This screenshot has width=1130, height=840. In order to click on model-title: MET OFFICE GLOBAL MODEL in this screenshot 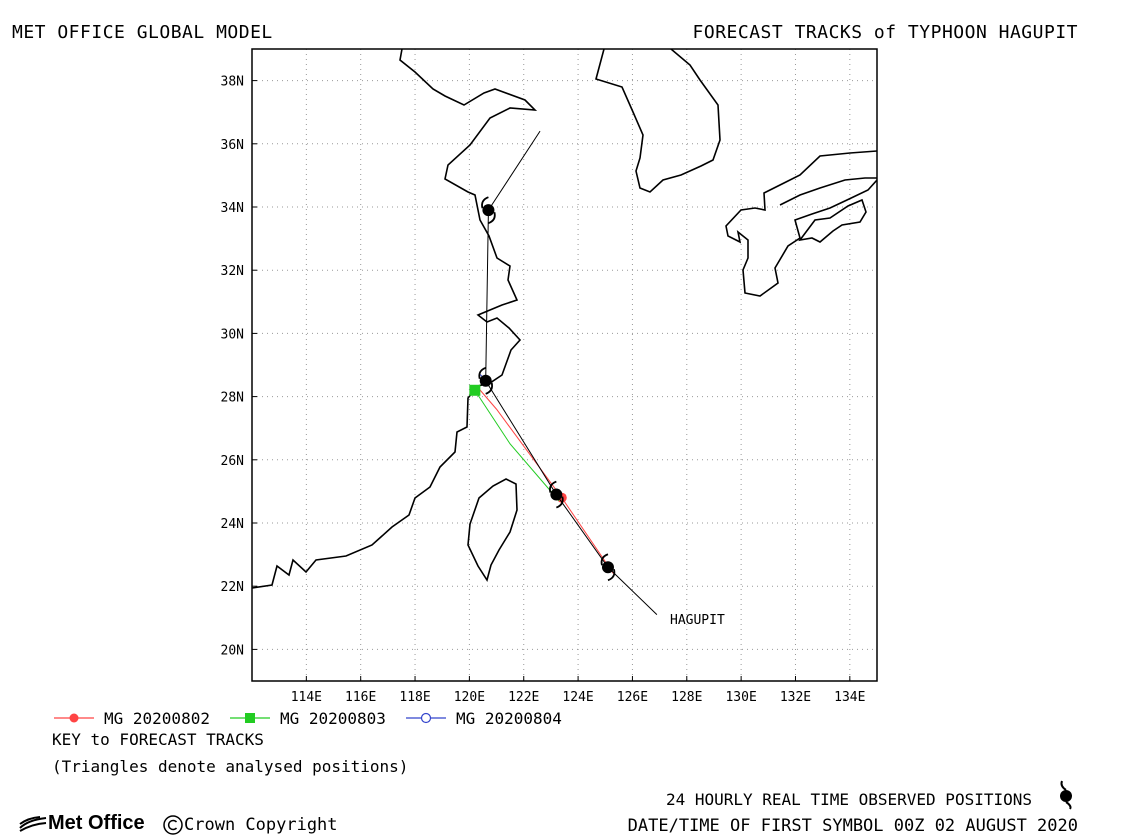, I will do `click(142, 32)`.